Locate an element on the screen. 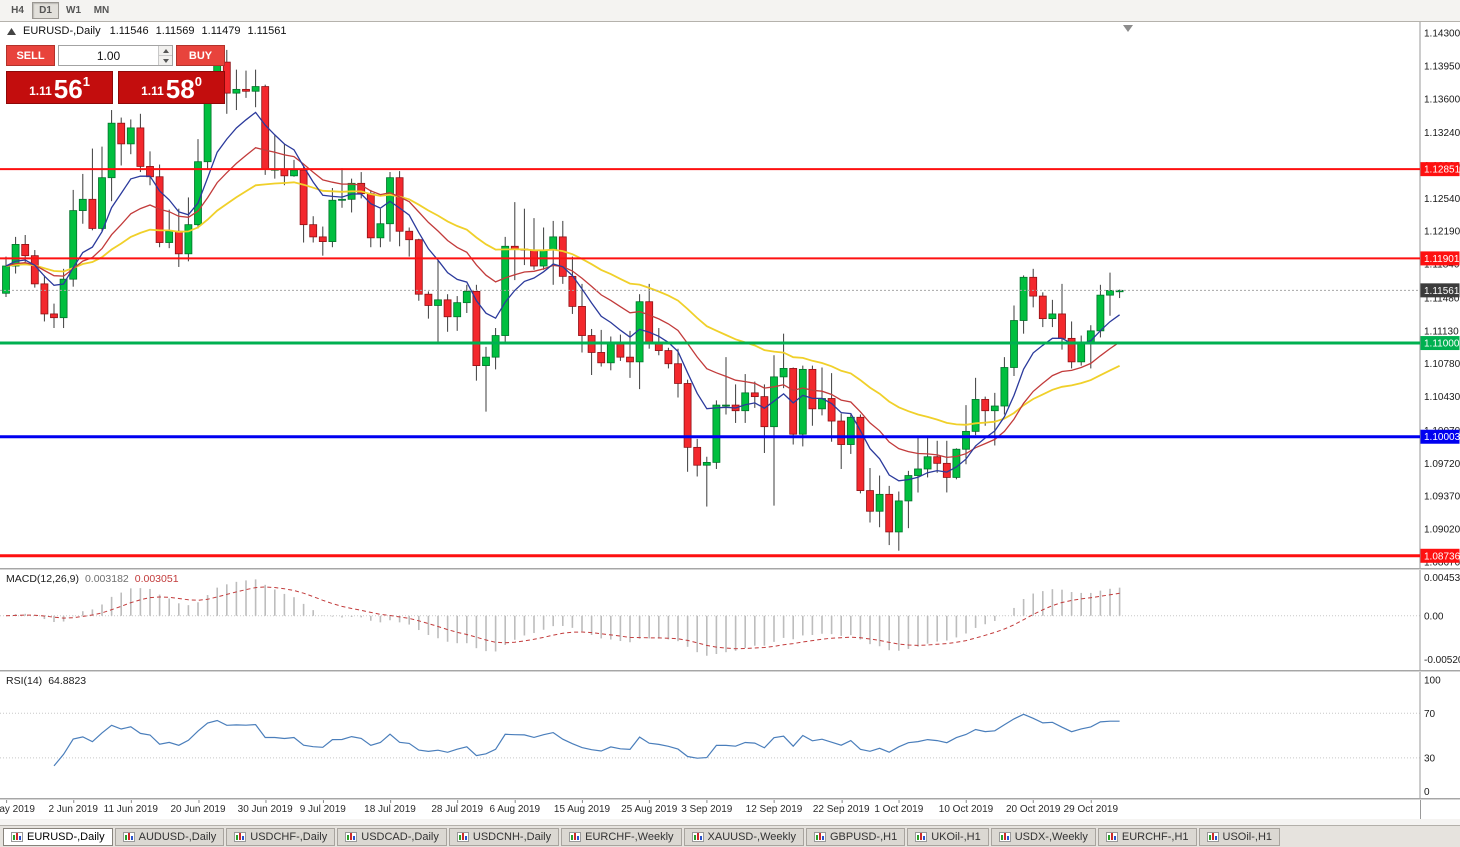 This screenshot has width=1460, height=847. current-price-badge is located at coordinates (1440, 290).